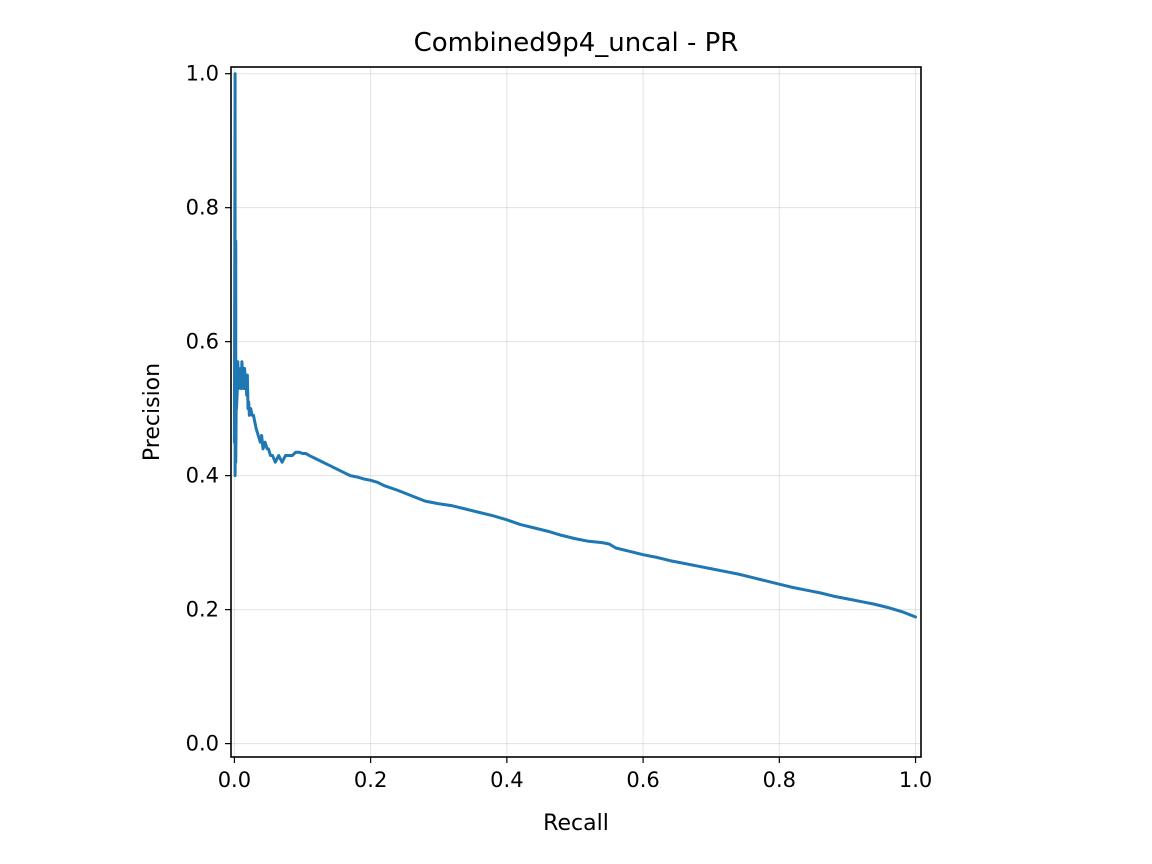  Describe the element at coordinates (202, 610) in the screenshot. I see `y-tick-label: 0.2` at that location.